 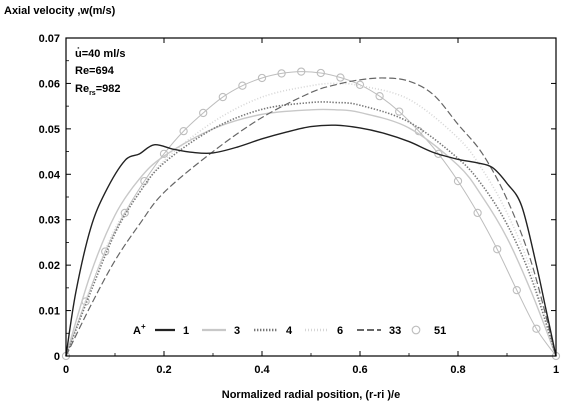 I want to click on x-tick-label: 0.6, so click(x=359, y=370).